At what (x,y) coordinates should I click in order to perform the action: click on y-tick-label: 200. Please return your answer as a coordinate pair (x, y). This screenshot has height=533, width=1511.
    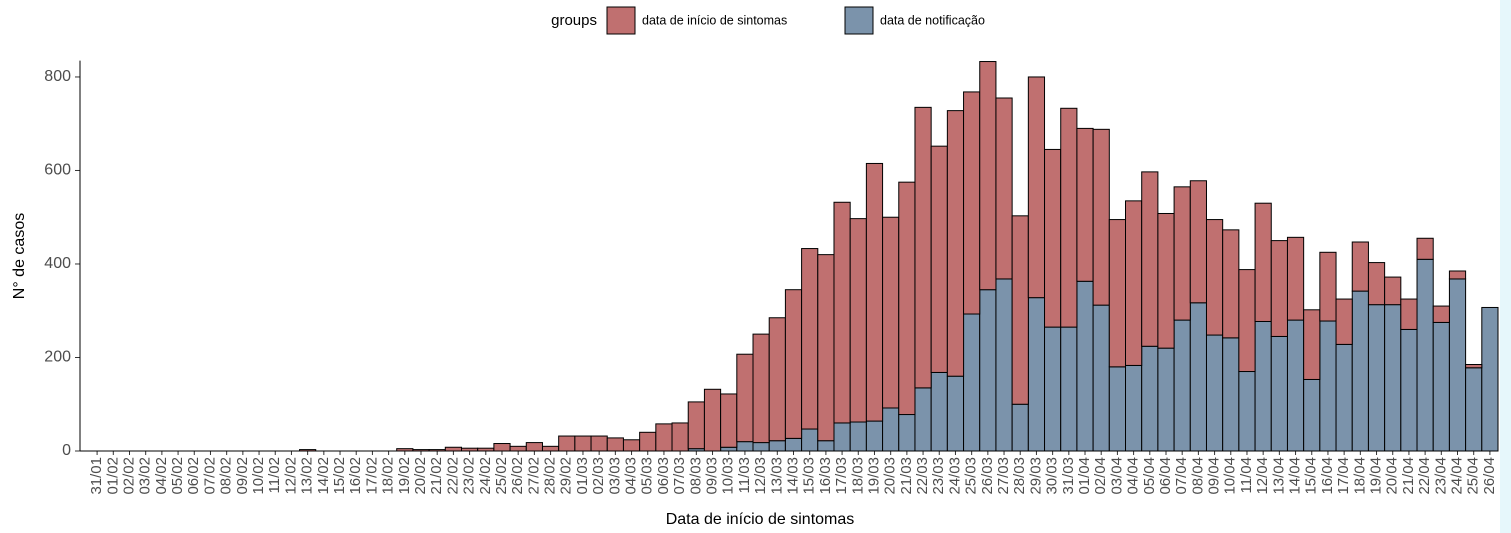
    Looking at the image, I should click on (57, 357).